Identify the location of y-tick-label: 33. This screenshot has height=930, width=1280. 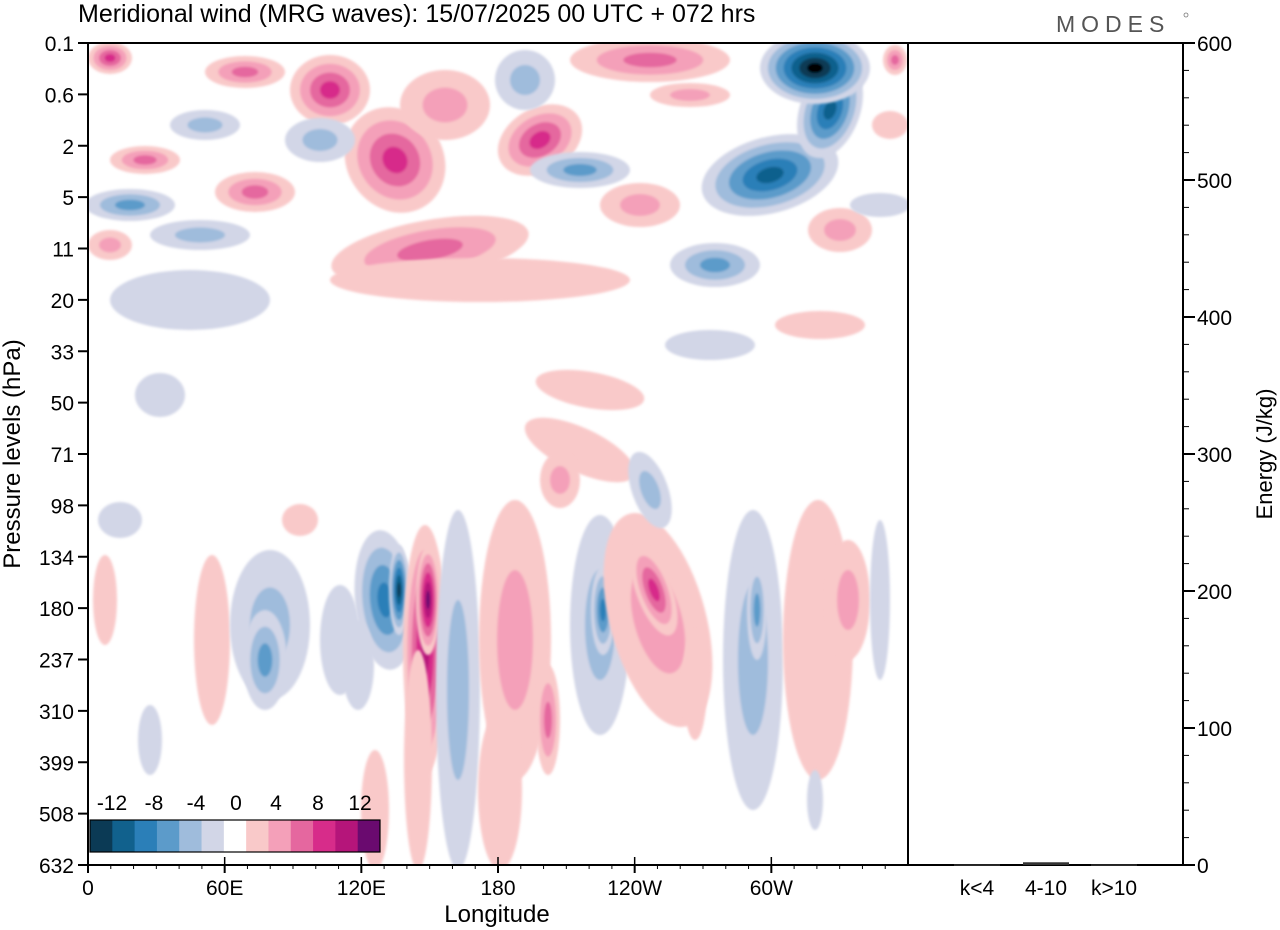
(62, 352).